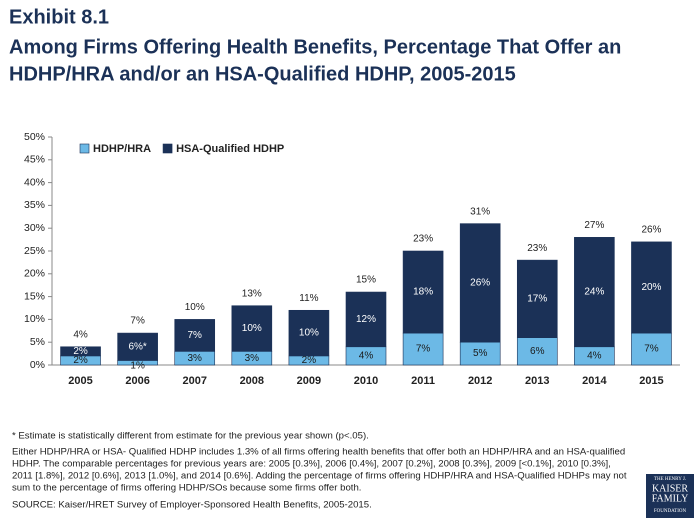 Image resolution: width=698 pixels, height=528 pixels. I want to click on value-label: 5%, so click(480, 353).